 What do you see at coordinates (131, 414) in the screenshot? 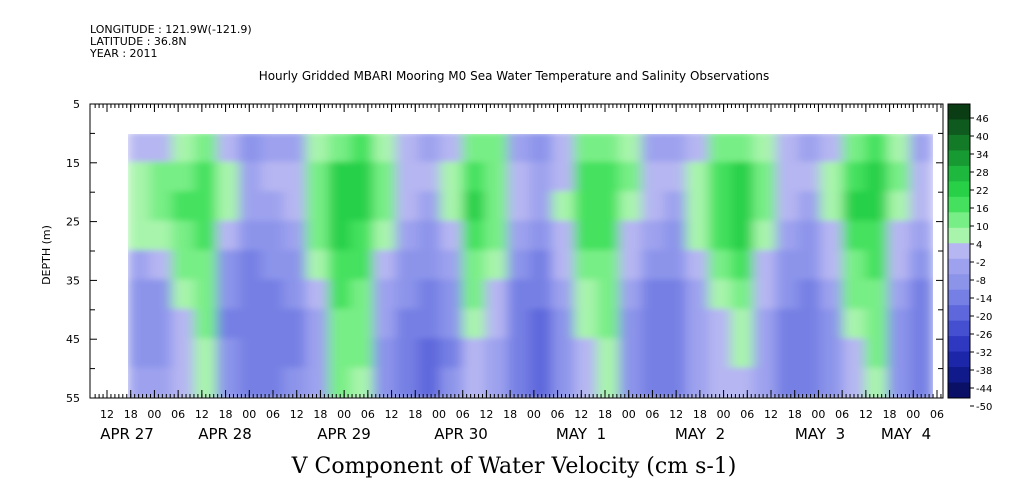
I see `x-hour-label: 18` at bounding box center [131, 414].